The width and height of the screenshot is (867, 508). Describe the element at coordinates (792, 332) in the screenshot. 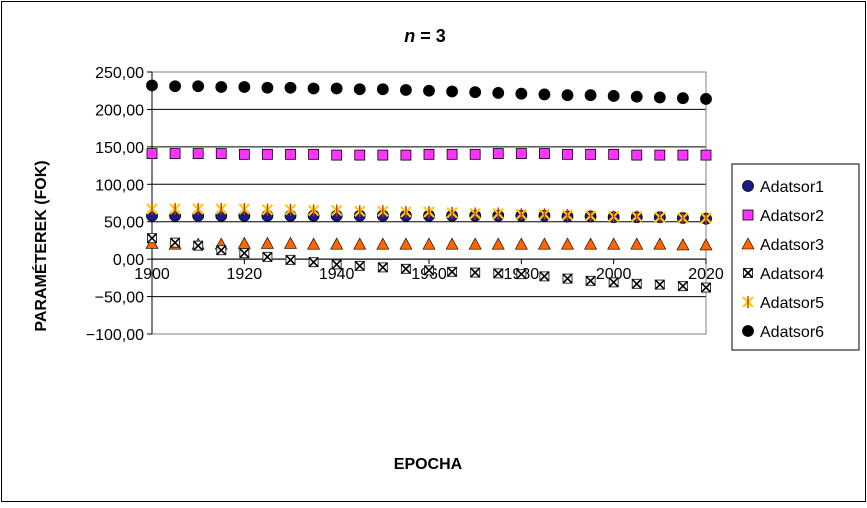

I see `legend-label: Adatsor6` at that location.